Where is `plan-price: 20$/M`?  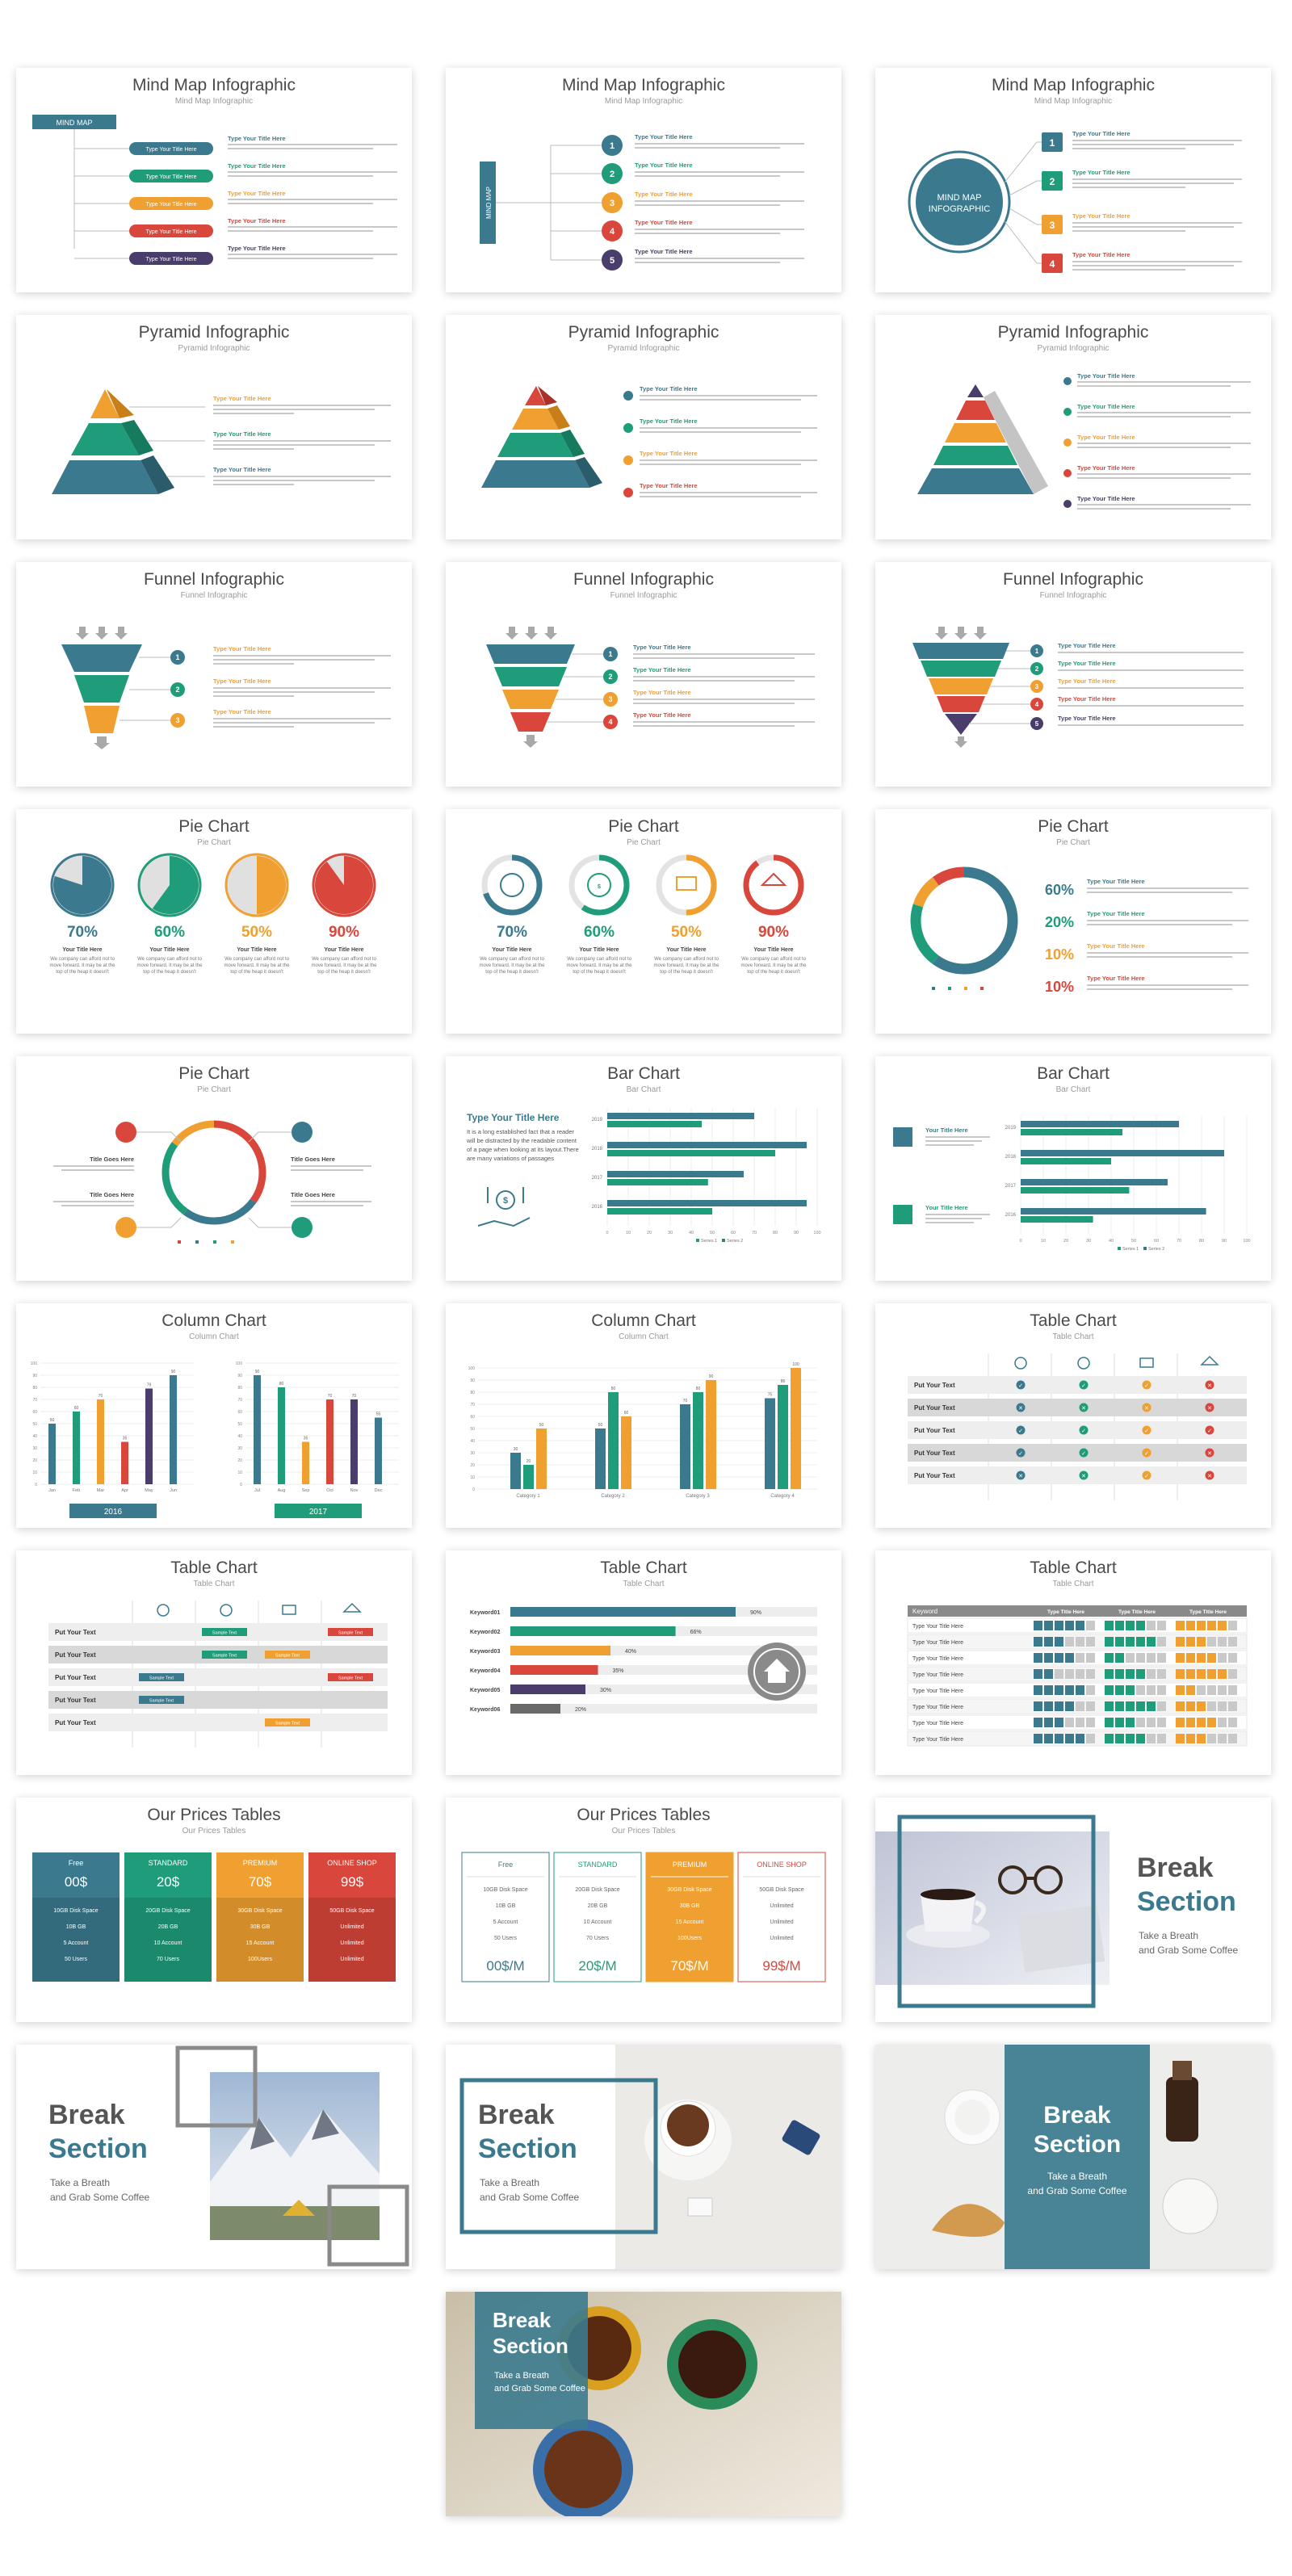
plan-price: 20$/M is located at coordinates (597, 1966).